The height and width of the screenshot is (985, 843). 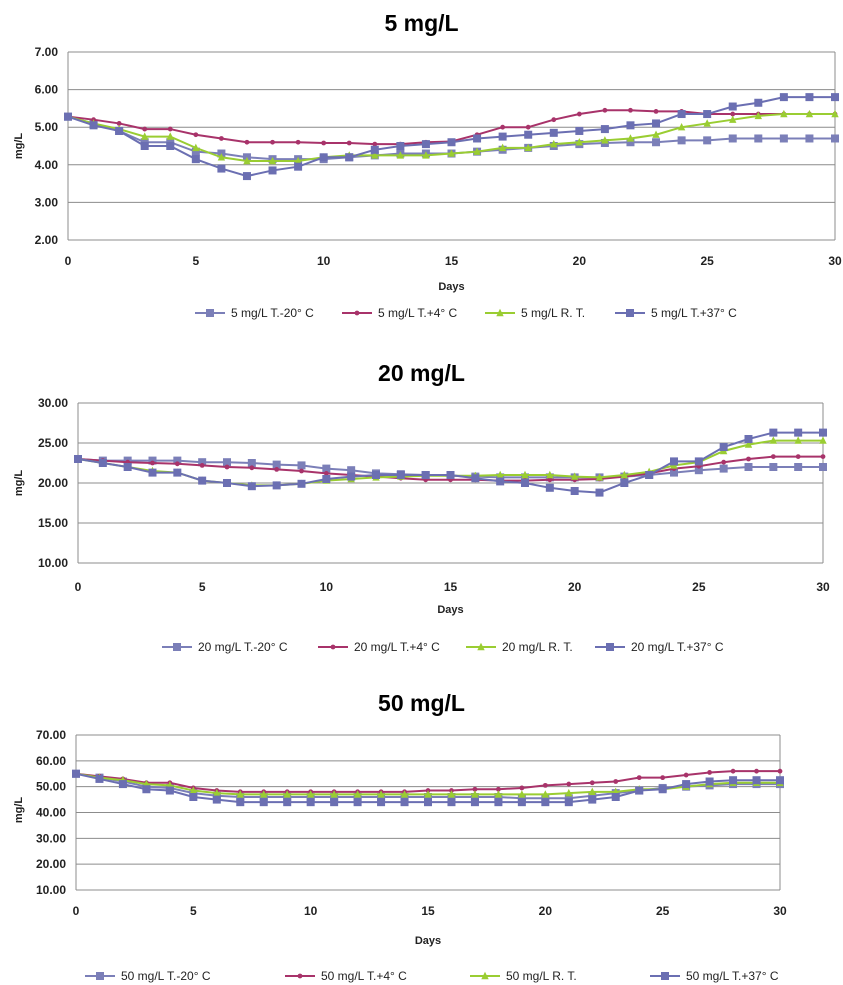 What do you see at coordinates (428, 941) in the screenshot?
I see `x-axis-label: Days` at bounding box center [428, 941].